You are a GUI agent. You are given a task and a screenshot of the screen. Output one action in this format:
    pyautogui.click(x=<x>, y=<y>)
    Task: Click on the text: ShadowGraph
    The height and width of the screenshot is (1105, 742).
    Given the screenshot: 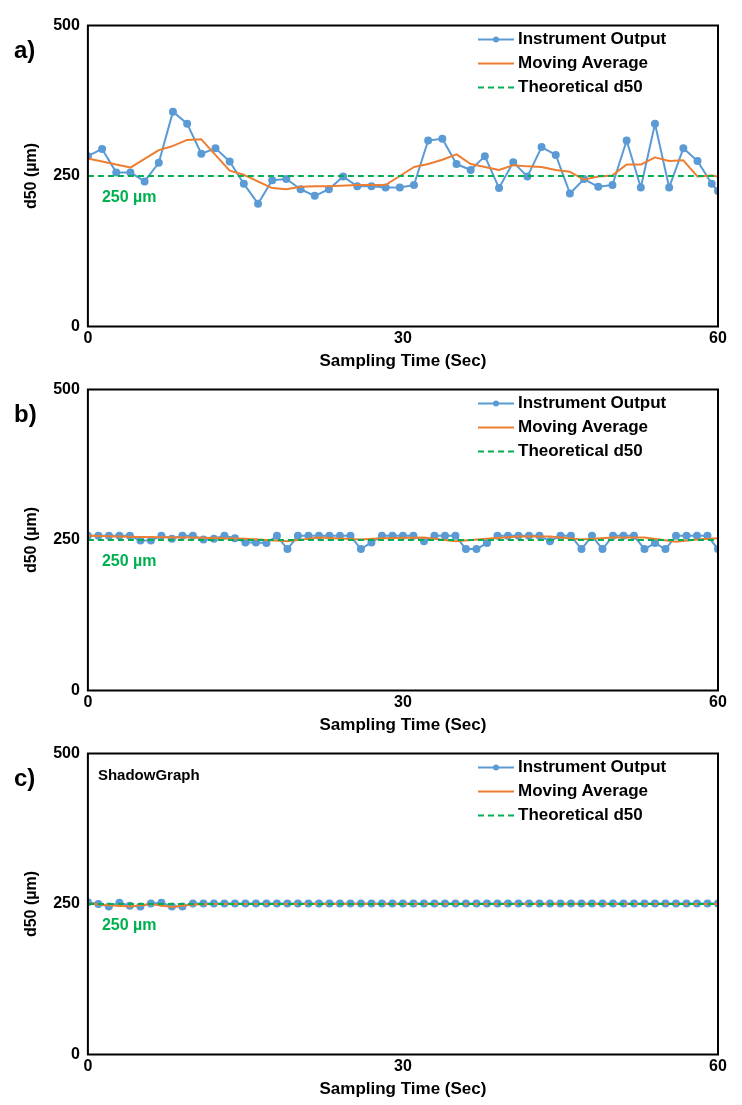 What is the action you would take?
    pyautogui.click(x=148, y=774)
    